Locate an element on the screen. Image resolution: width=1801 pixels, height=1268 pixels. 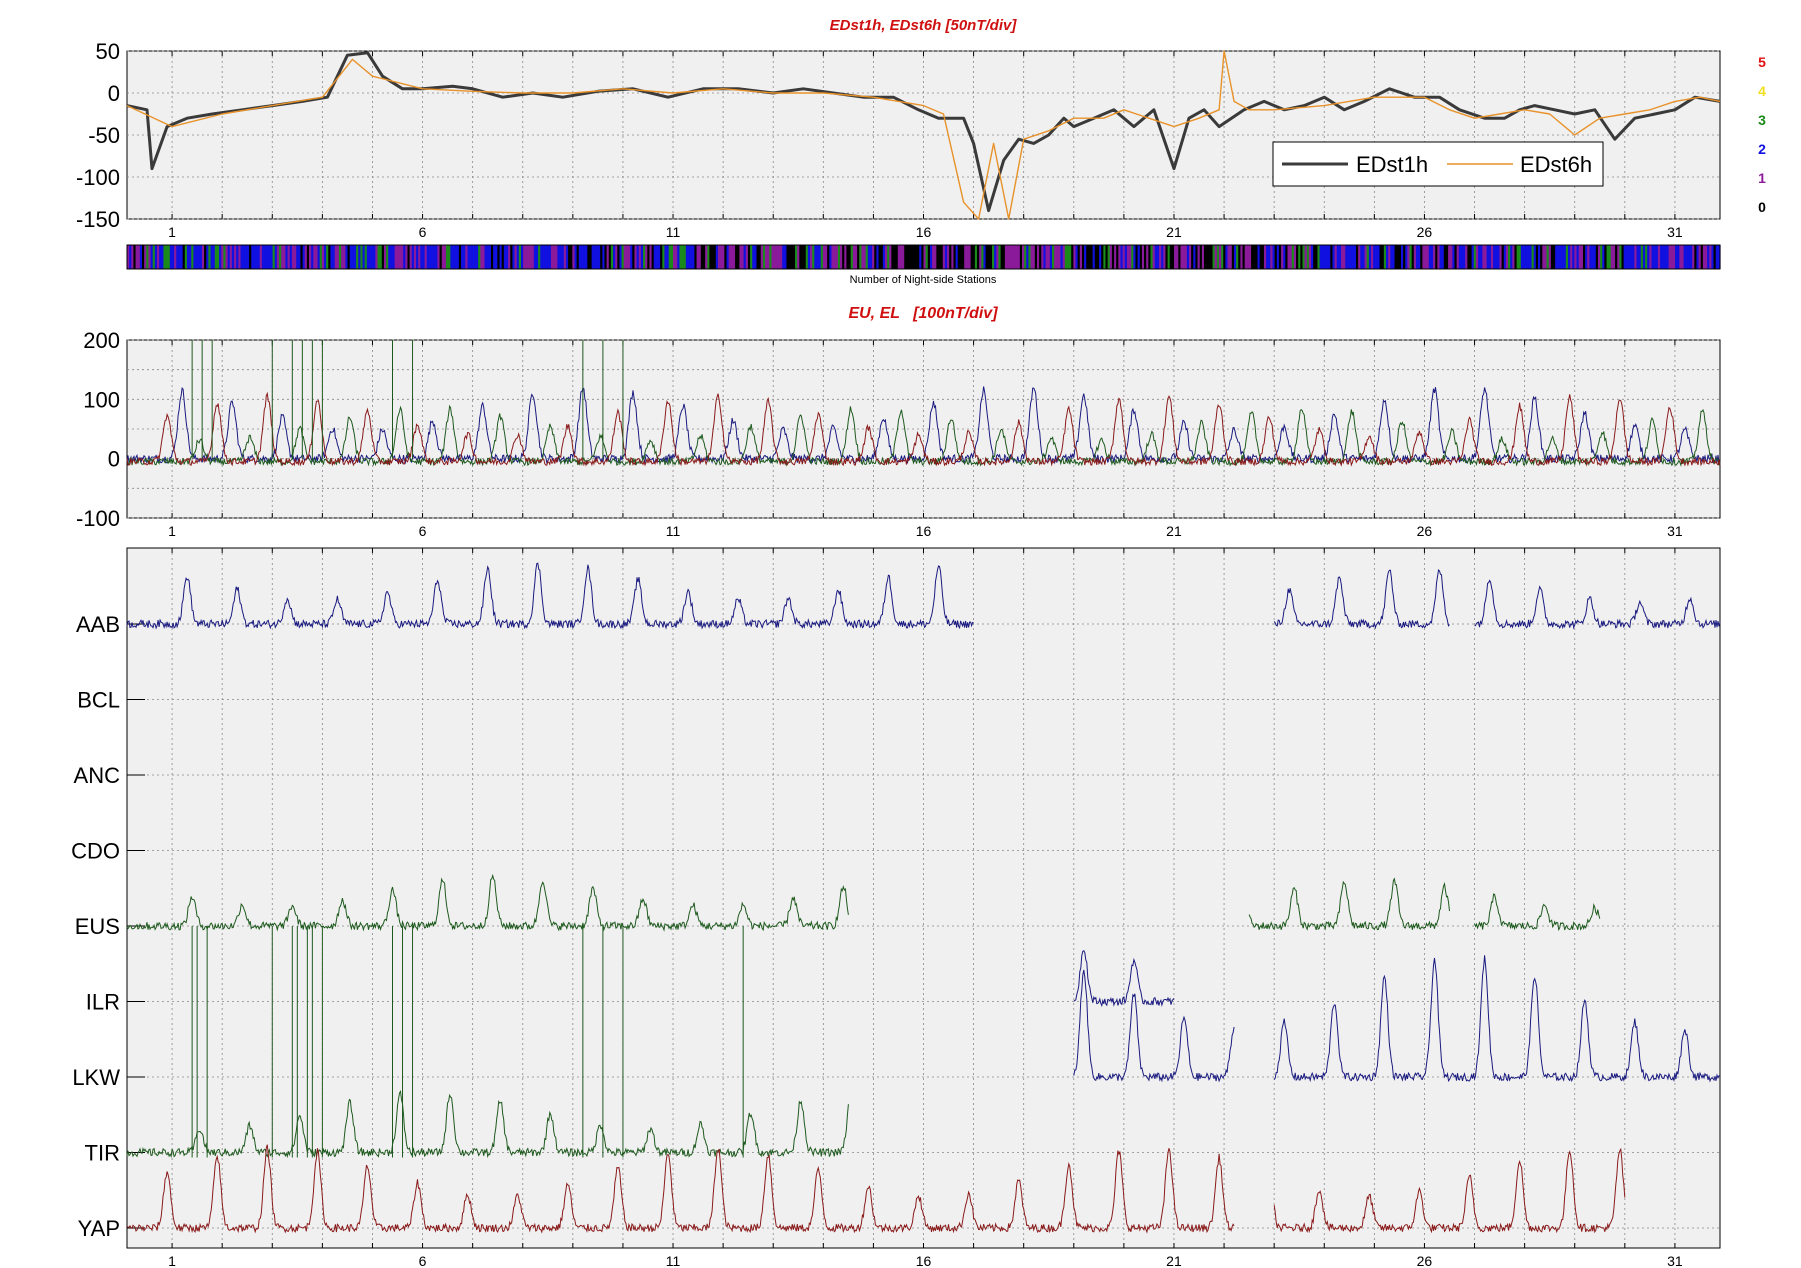
series-edst1h is located at coordinates (923, 132).